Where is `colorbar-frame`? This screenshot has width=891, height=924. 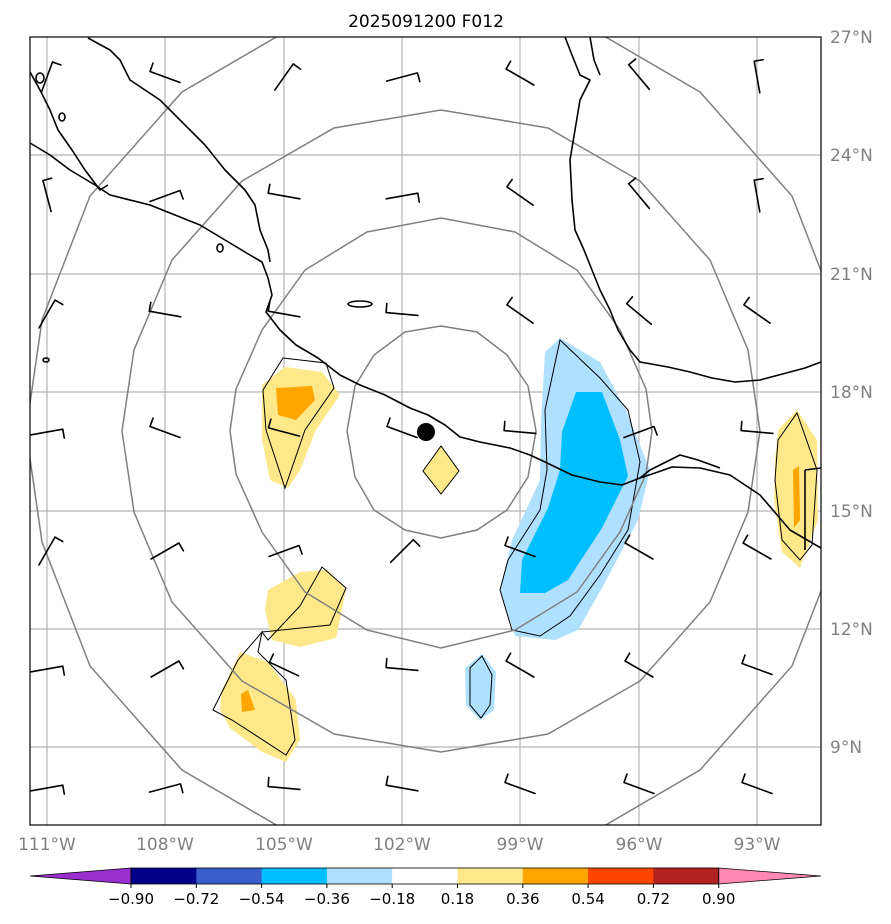 colorbar-frame is located at coordinates (425, 876).